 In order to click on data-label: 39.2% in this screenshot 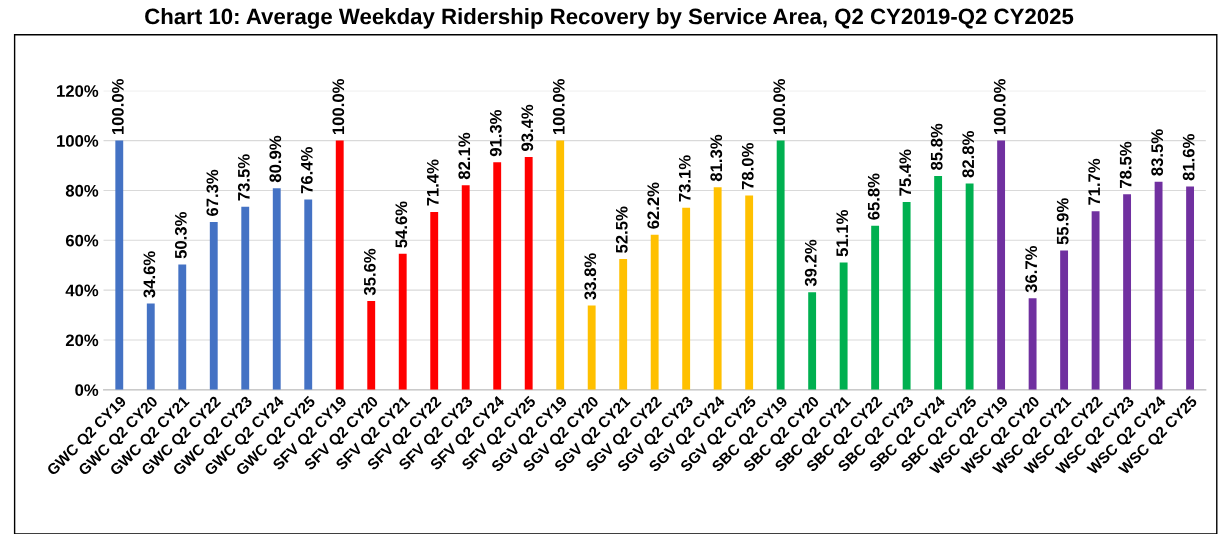, I will do `click(810, 263)`.